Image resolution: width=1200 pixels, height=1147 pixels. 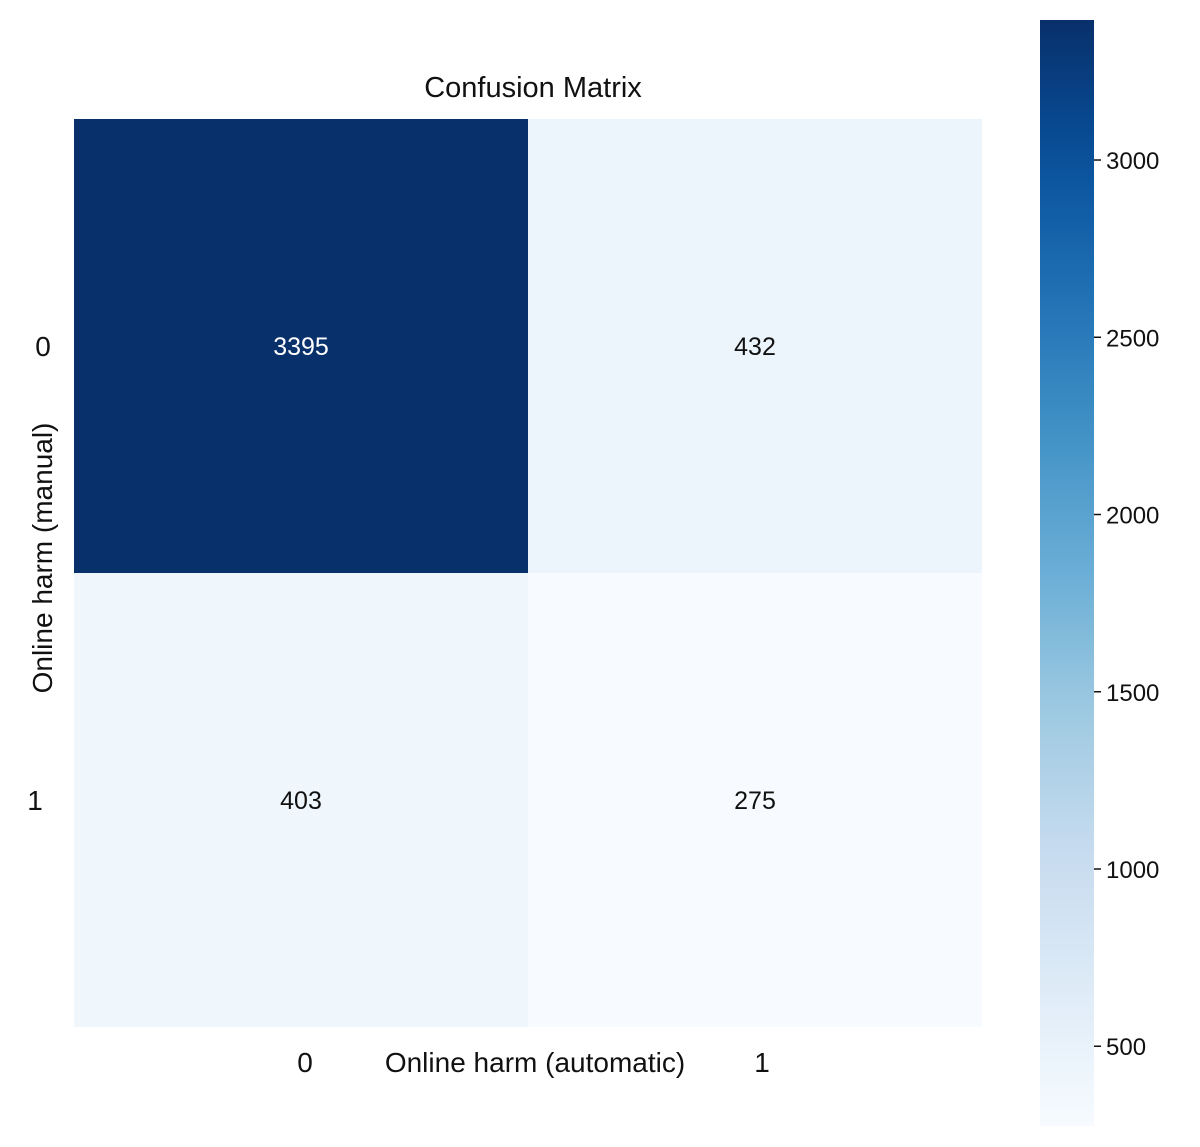 I want to click on cell-value-label-1-0: 403, so click(x=301, y=801).